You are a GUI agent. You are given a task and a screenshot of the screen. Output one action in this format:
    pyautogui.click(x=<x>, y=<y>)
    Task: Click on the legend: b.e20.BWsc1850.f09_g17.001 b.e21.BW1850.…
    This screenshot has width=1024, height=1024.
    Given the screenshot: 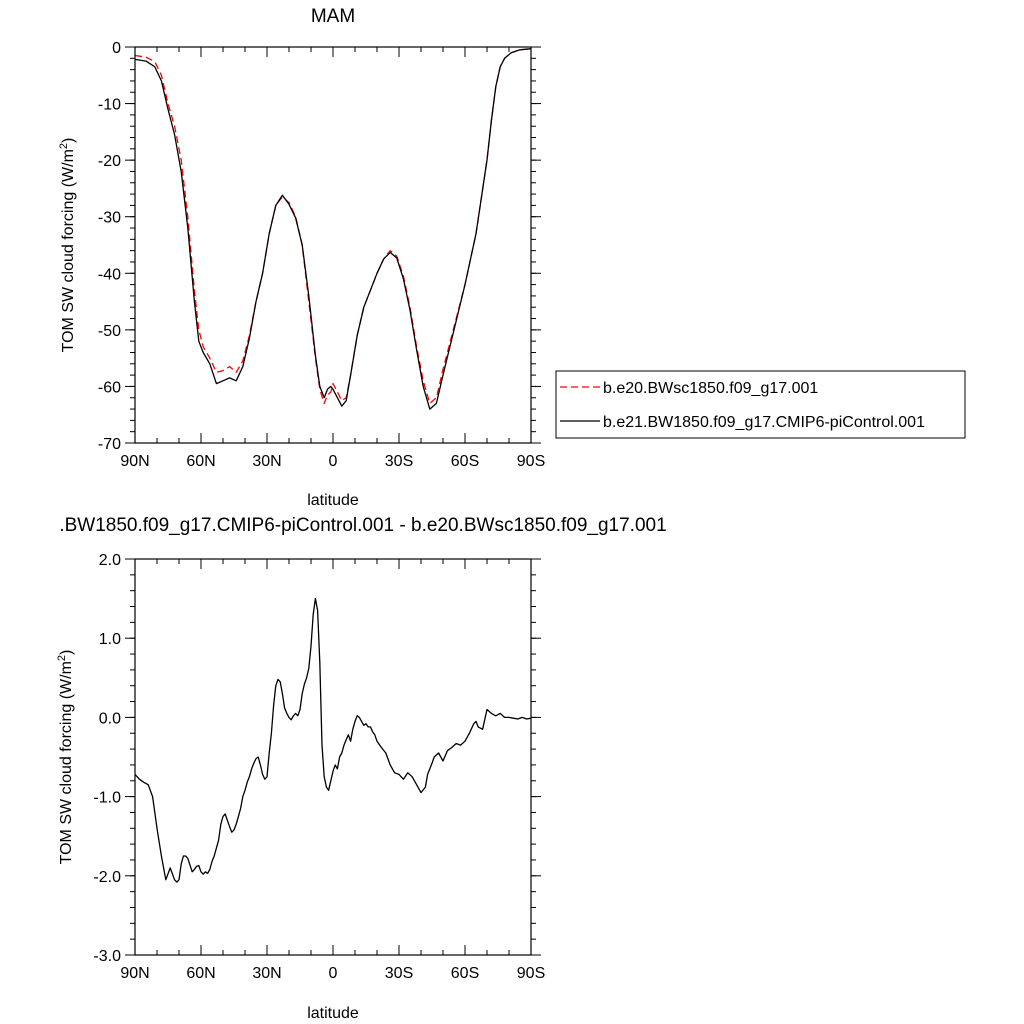 What is the action you would take?
    pyautogui.click(x=760, y=404)
    